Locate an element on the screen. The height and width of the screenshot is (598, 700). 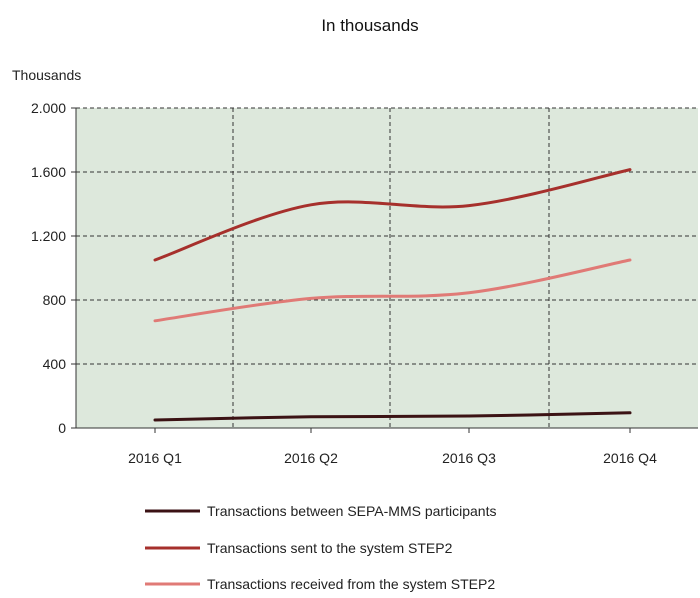
y-tick-label: 2.000 is located at coordinates (48, 108).